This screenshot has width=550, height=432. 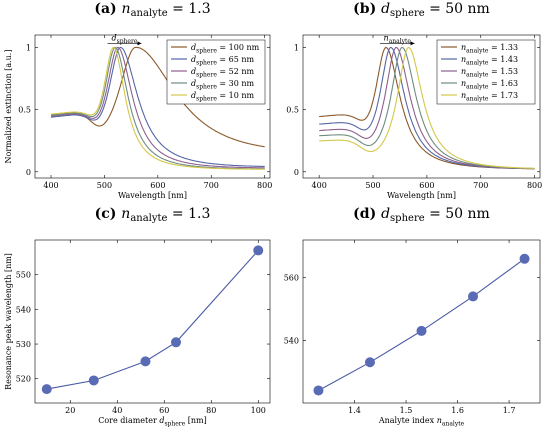 What do you see at coordinates (223, 84) in the screenshot?
I see `legend-entry: dsphere = 30 nm` at bounding box center [223, 84].